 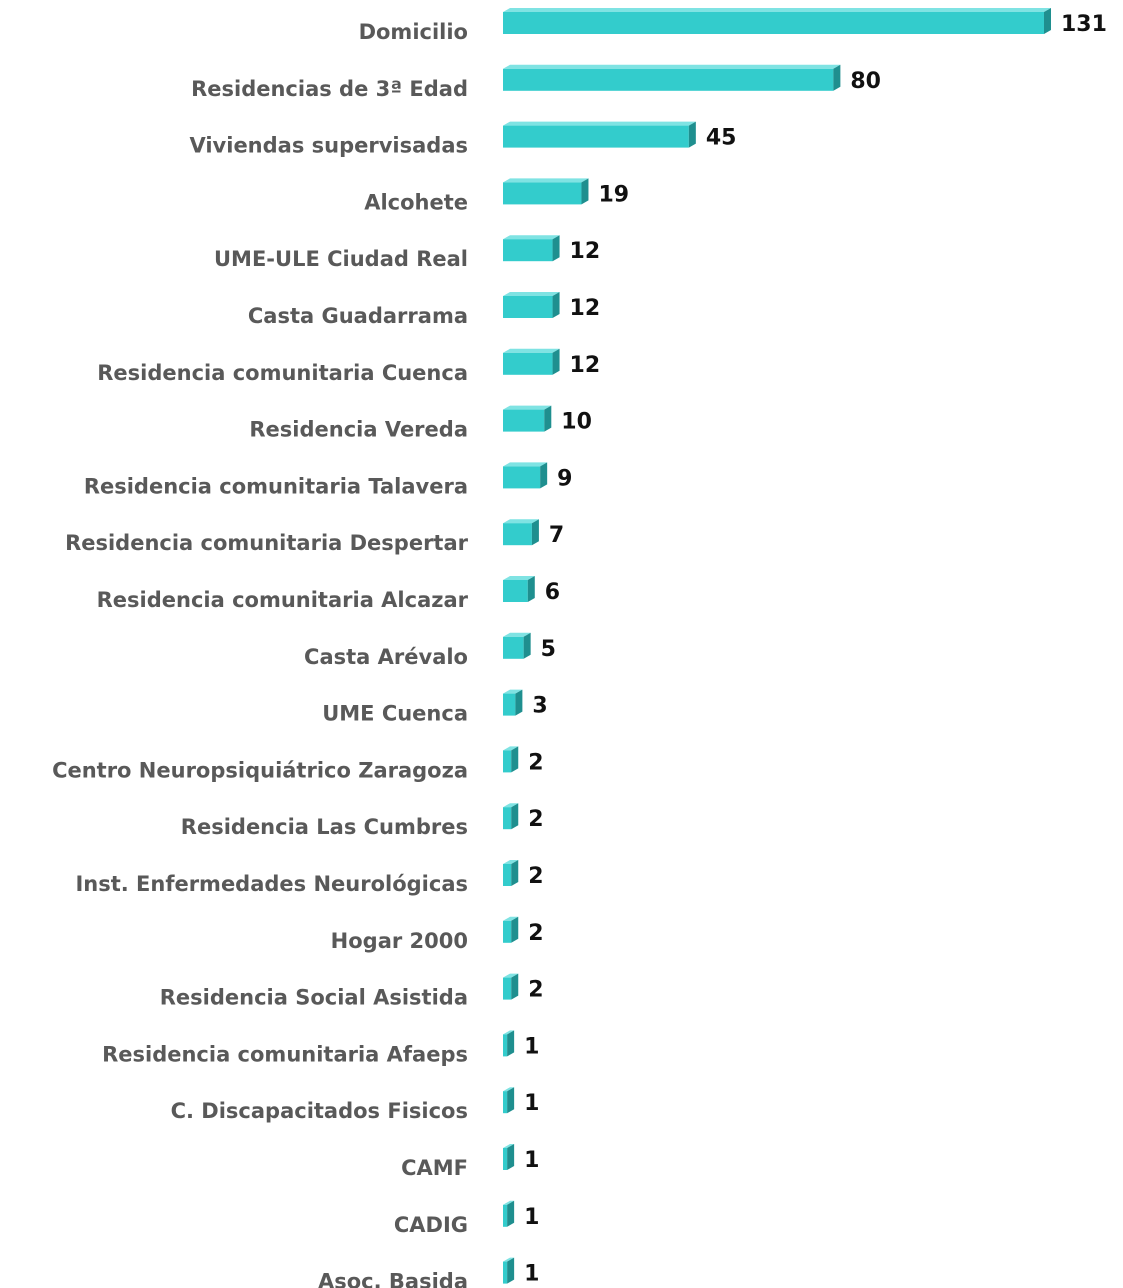 I want to click on category-label: Residencia comunitaria Alcazar, so click(x=283, y=600).